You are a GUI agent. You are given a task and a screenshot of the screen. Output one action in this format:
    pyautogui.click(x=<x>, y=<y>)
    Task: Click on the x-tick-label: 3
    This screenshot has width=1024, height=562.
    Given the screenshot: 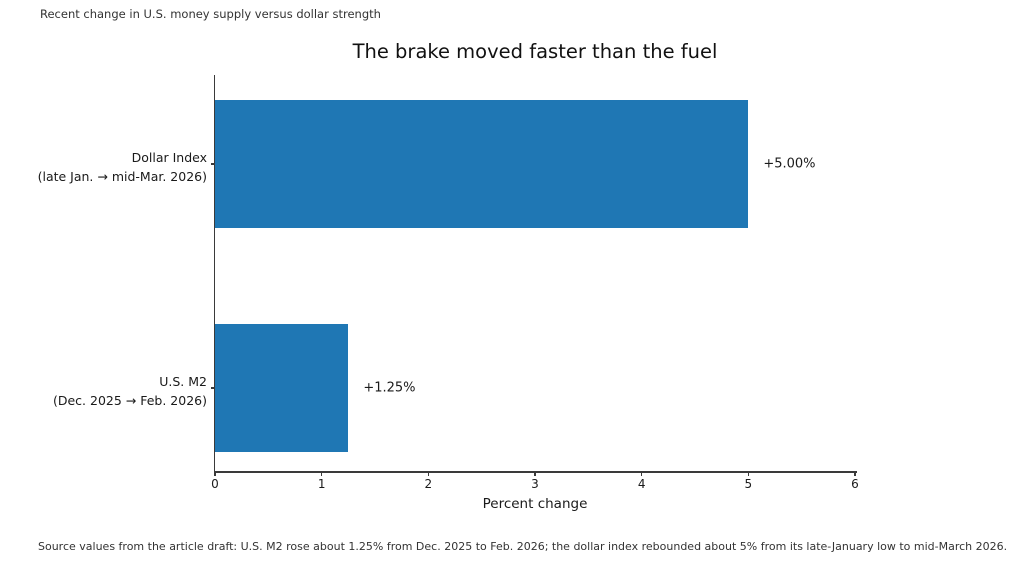 What is the action you would take?
    pyautogui.click(x=535, y=484)
    